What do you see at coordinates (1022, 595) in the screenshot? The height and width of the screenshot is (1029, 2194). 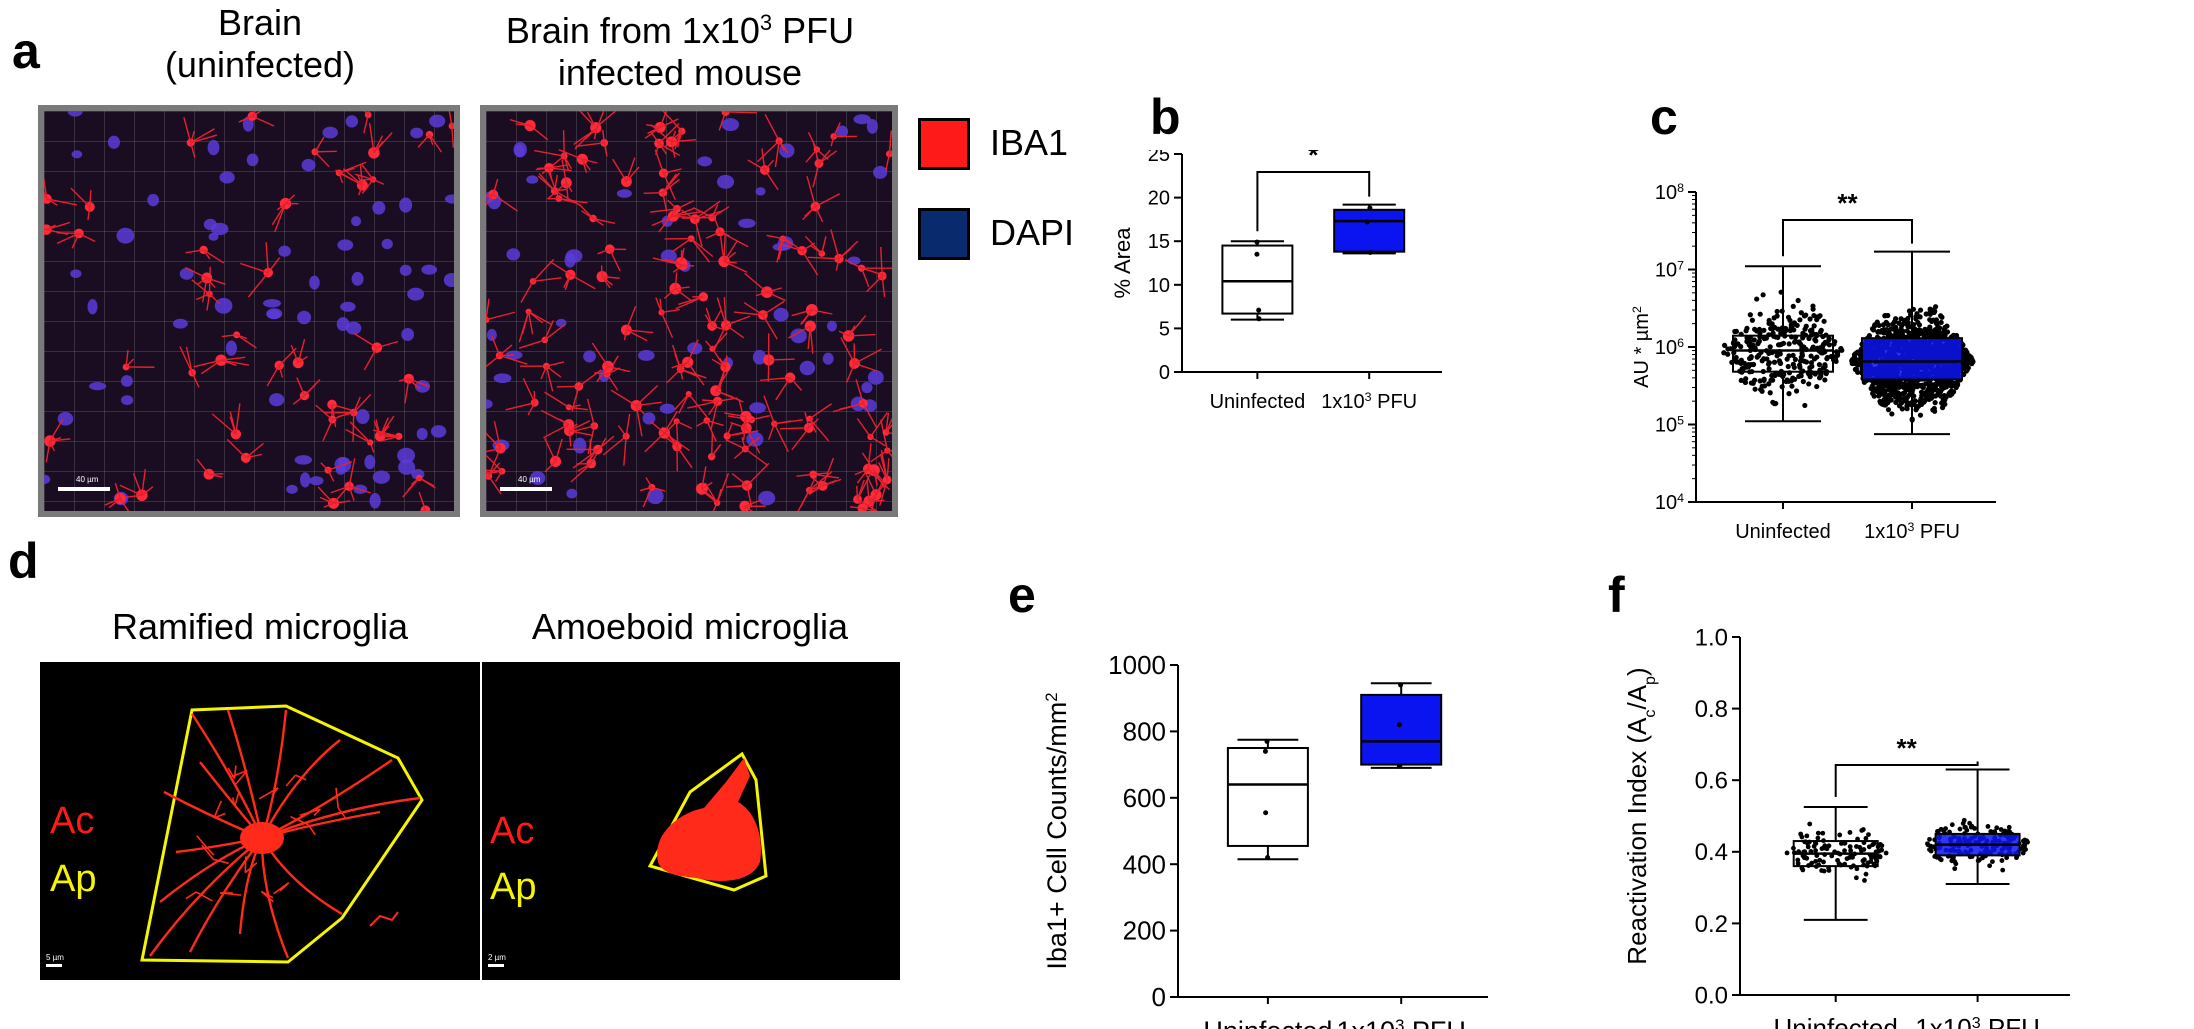 I see `panel-e-letter: e` at bounding box center [1022, 595].